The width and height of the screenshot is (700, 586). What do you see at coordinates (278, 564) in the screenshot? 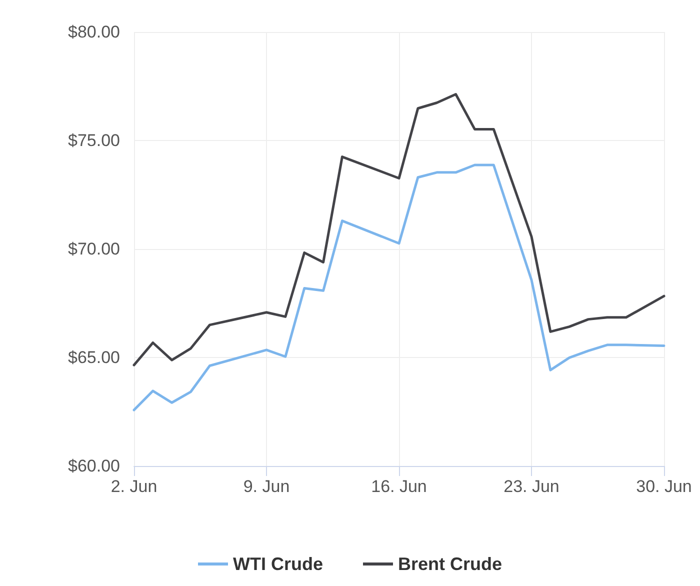
I see `legend-label: WTI Crude` at bounding box center [278, 564].